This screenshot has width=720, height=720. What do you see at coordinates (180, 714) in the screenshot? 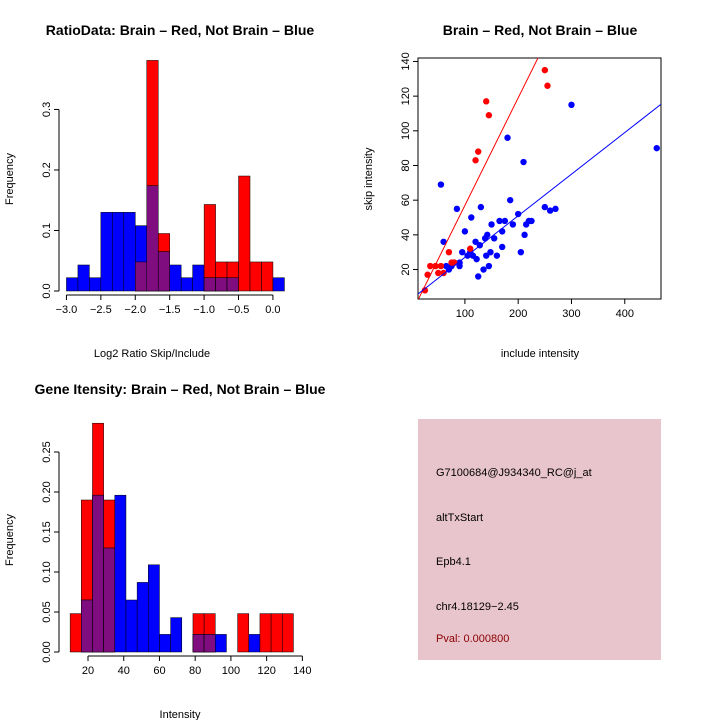
I see `gene-hist-xlabel: Intensity` at bounding box center [180, 714].